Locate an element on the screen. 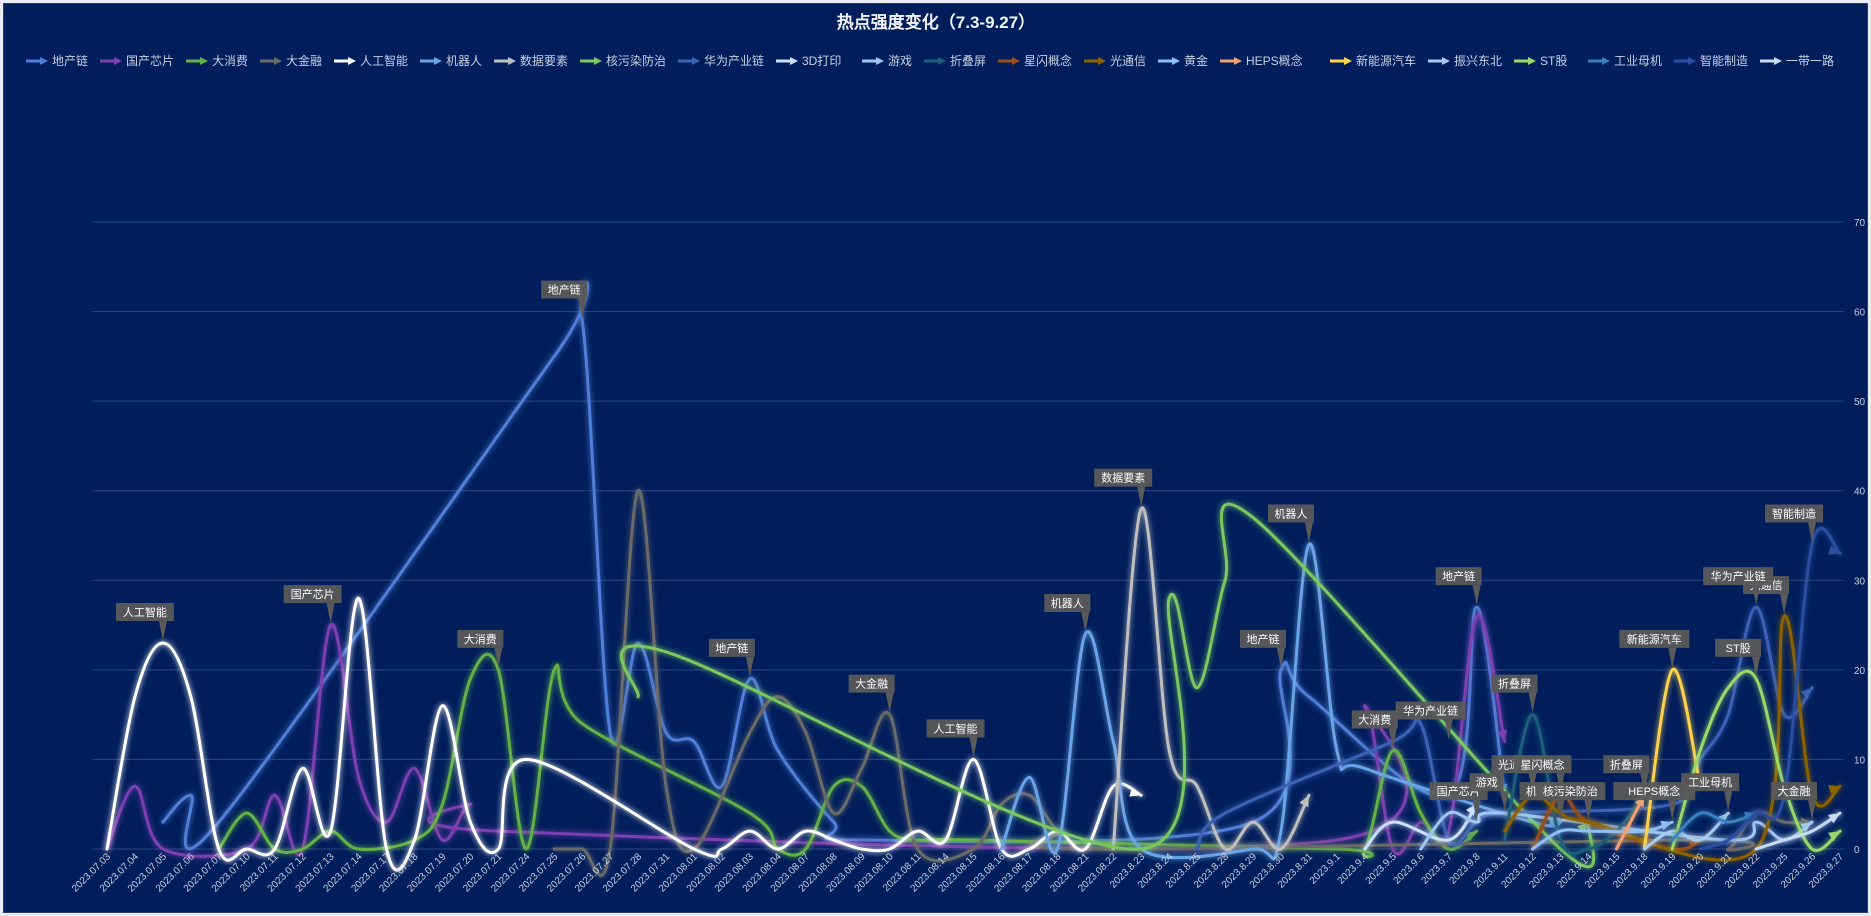  annotation: HEPS概念 is located at coordinates (1654, 801).